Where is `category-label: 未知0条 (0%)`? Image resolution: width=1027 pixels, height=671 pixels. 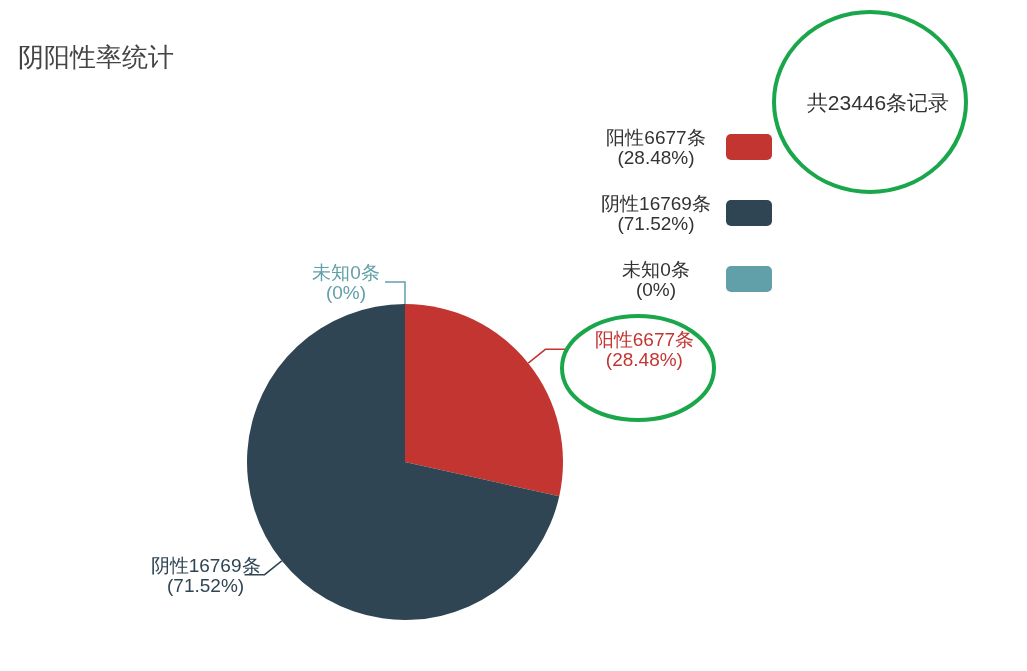
category-label: 未知0条 (0%) is located at coordinates (656, 279).